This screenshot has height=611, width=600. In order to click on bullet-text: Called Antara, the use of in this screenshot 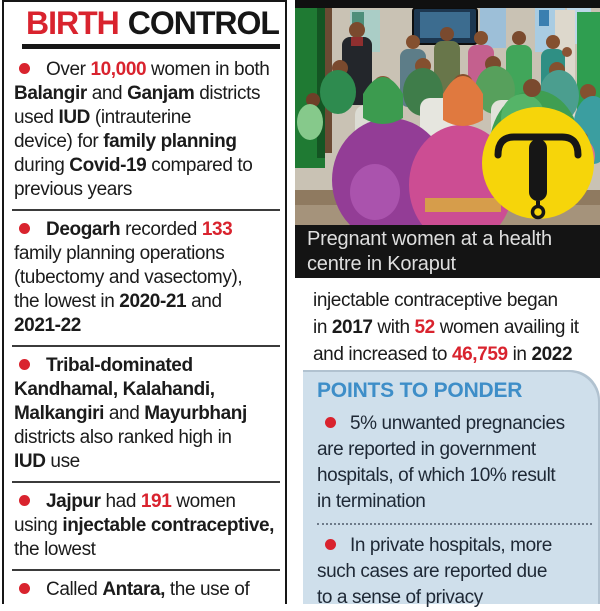, I will do `click(148, 589)`.